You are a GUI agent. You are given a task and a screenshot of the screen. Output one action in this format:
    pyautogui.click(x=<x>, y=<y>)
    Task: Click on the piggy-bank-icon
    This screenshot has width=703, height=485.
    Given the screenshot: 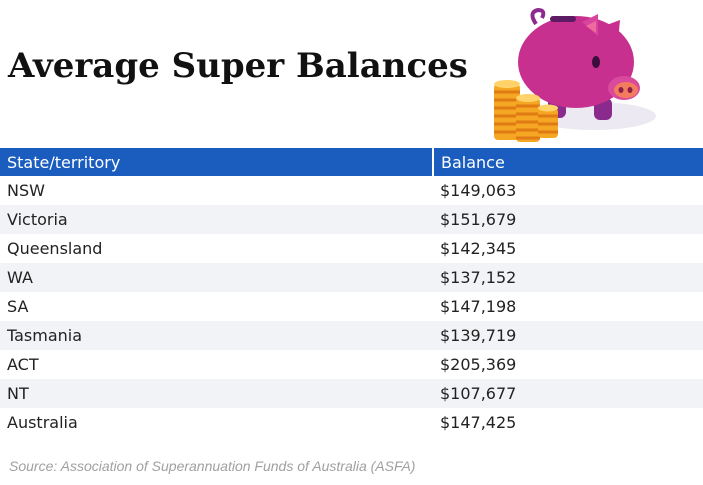 What is the action you would take?
    pyautogui.click(x=575, y=74)
    